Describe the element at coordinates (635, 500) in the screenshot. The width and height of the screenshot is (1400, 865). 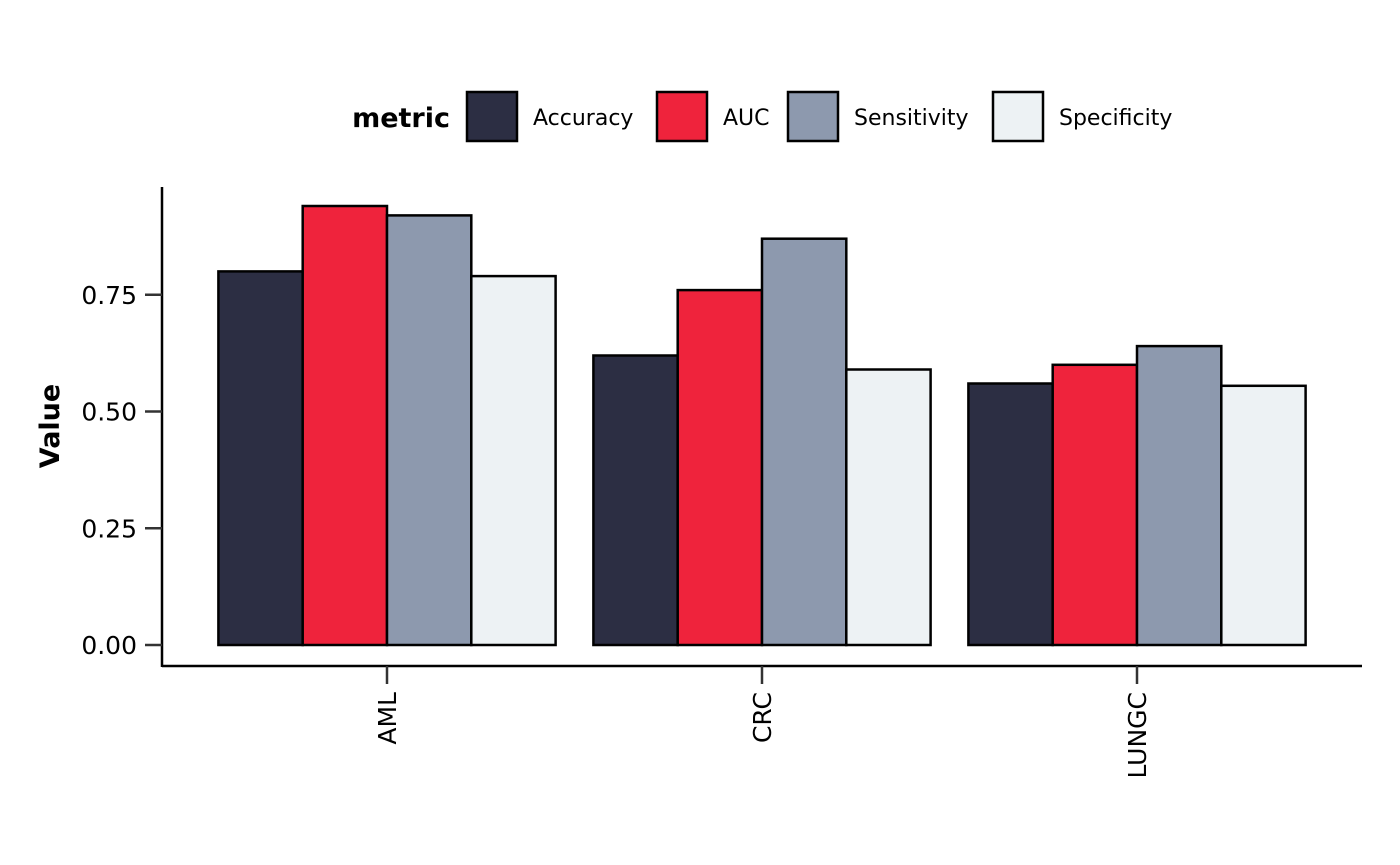
I see `bar-crc-accuracy` at that location.